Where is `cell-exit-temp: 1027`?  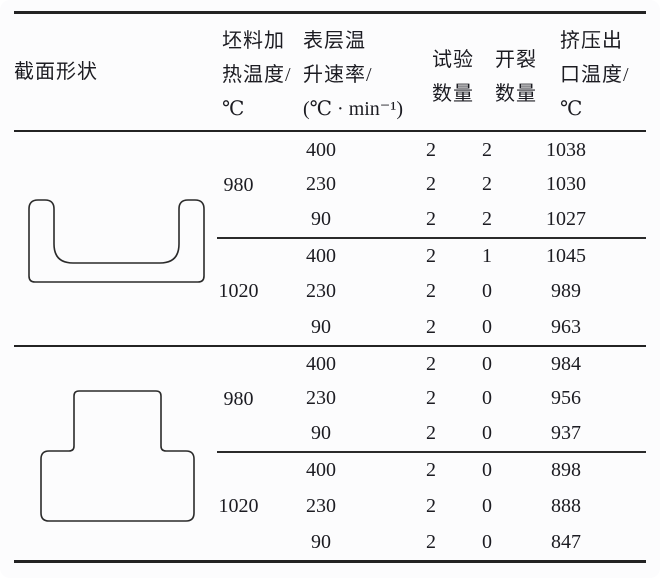 cell-exit-temp: 1027 is located at coordinates (566, 219).